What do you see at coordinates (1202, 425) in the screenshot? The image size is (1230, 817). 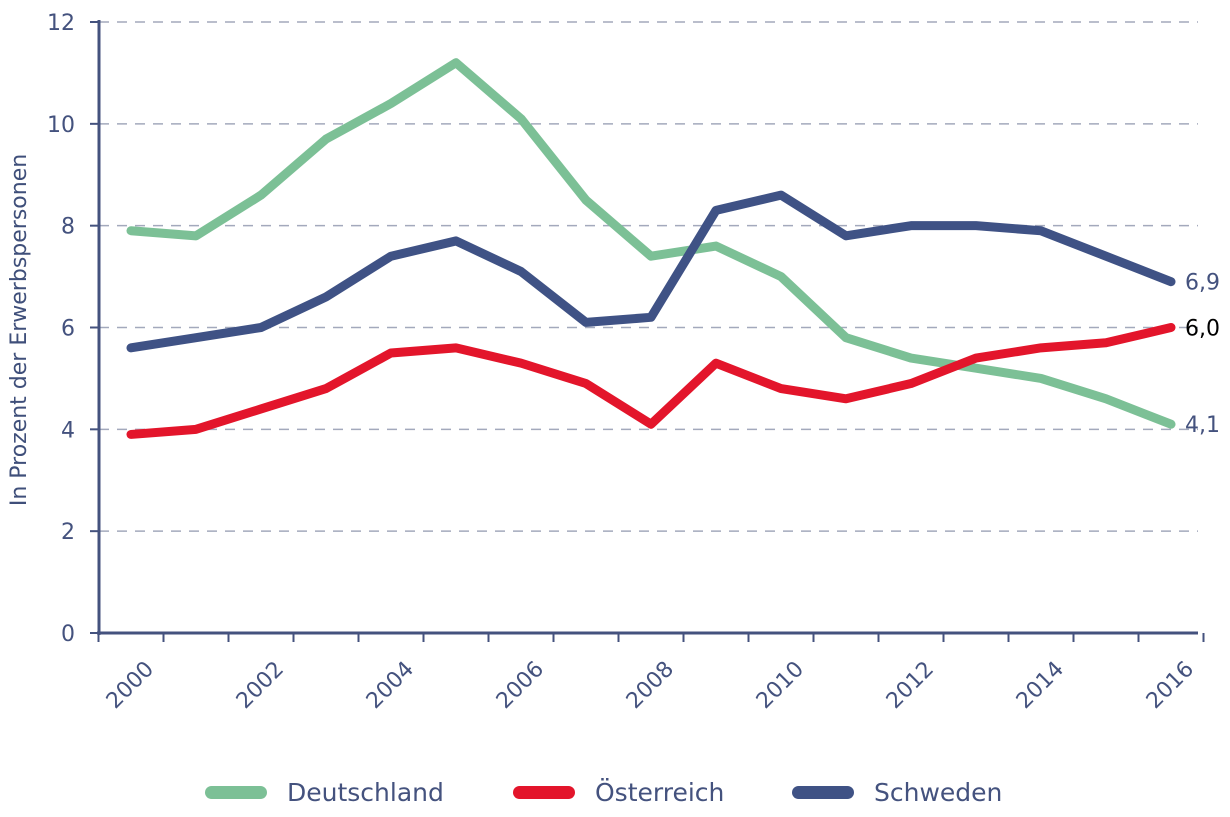 I see `end-label-deutschland: 4,1` at bounding box center [1202, 425].